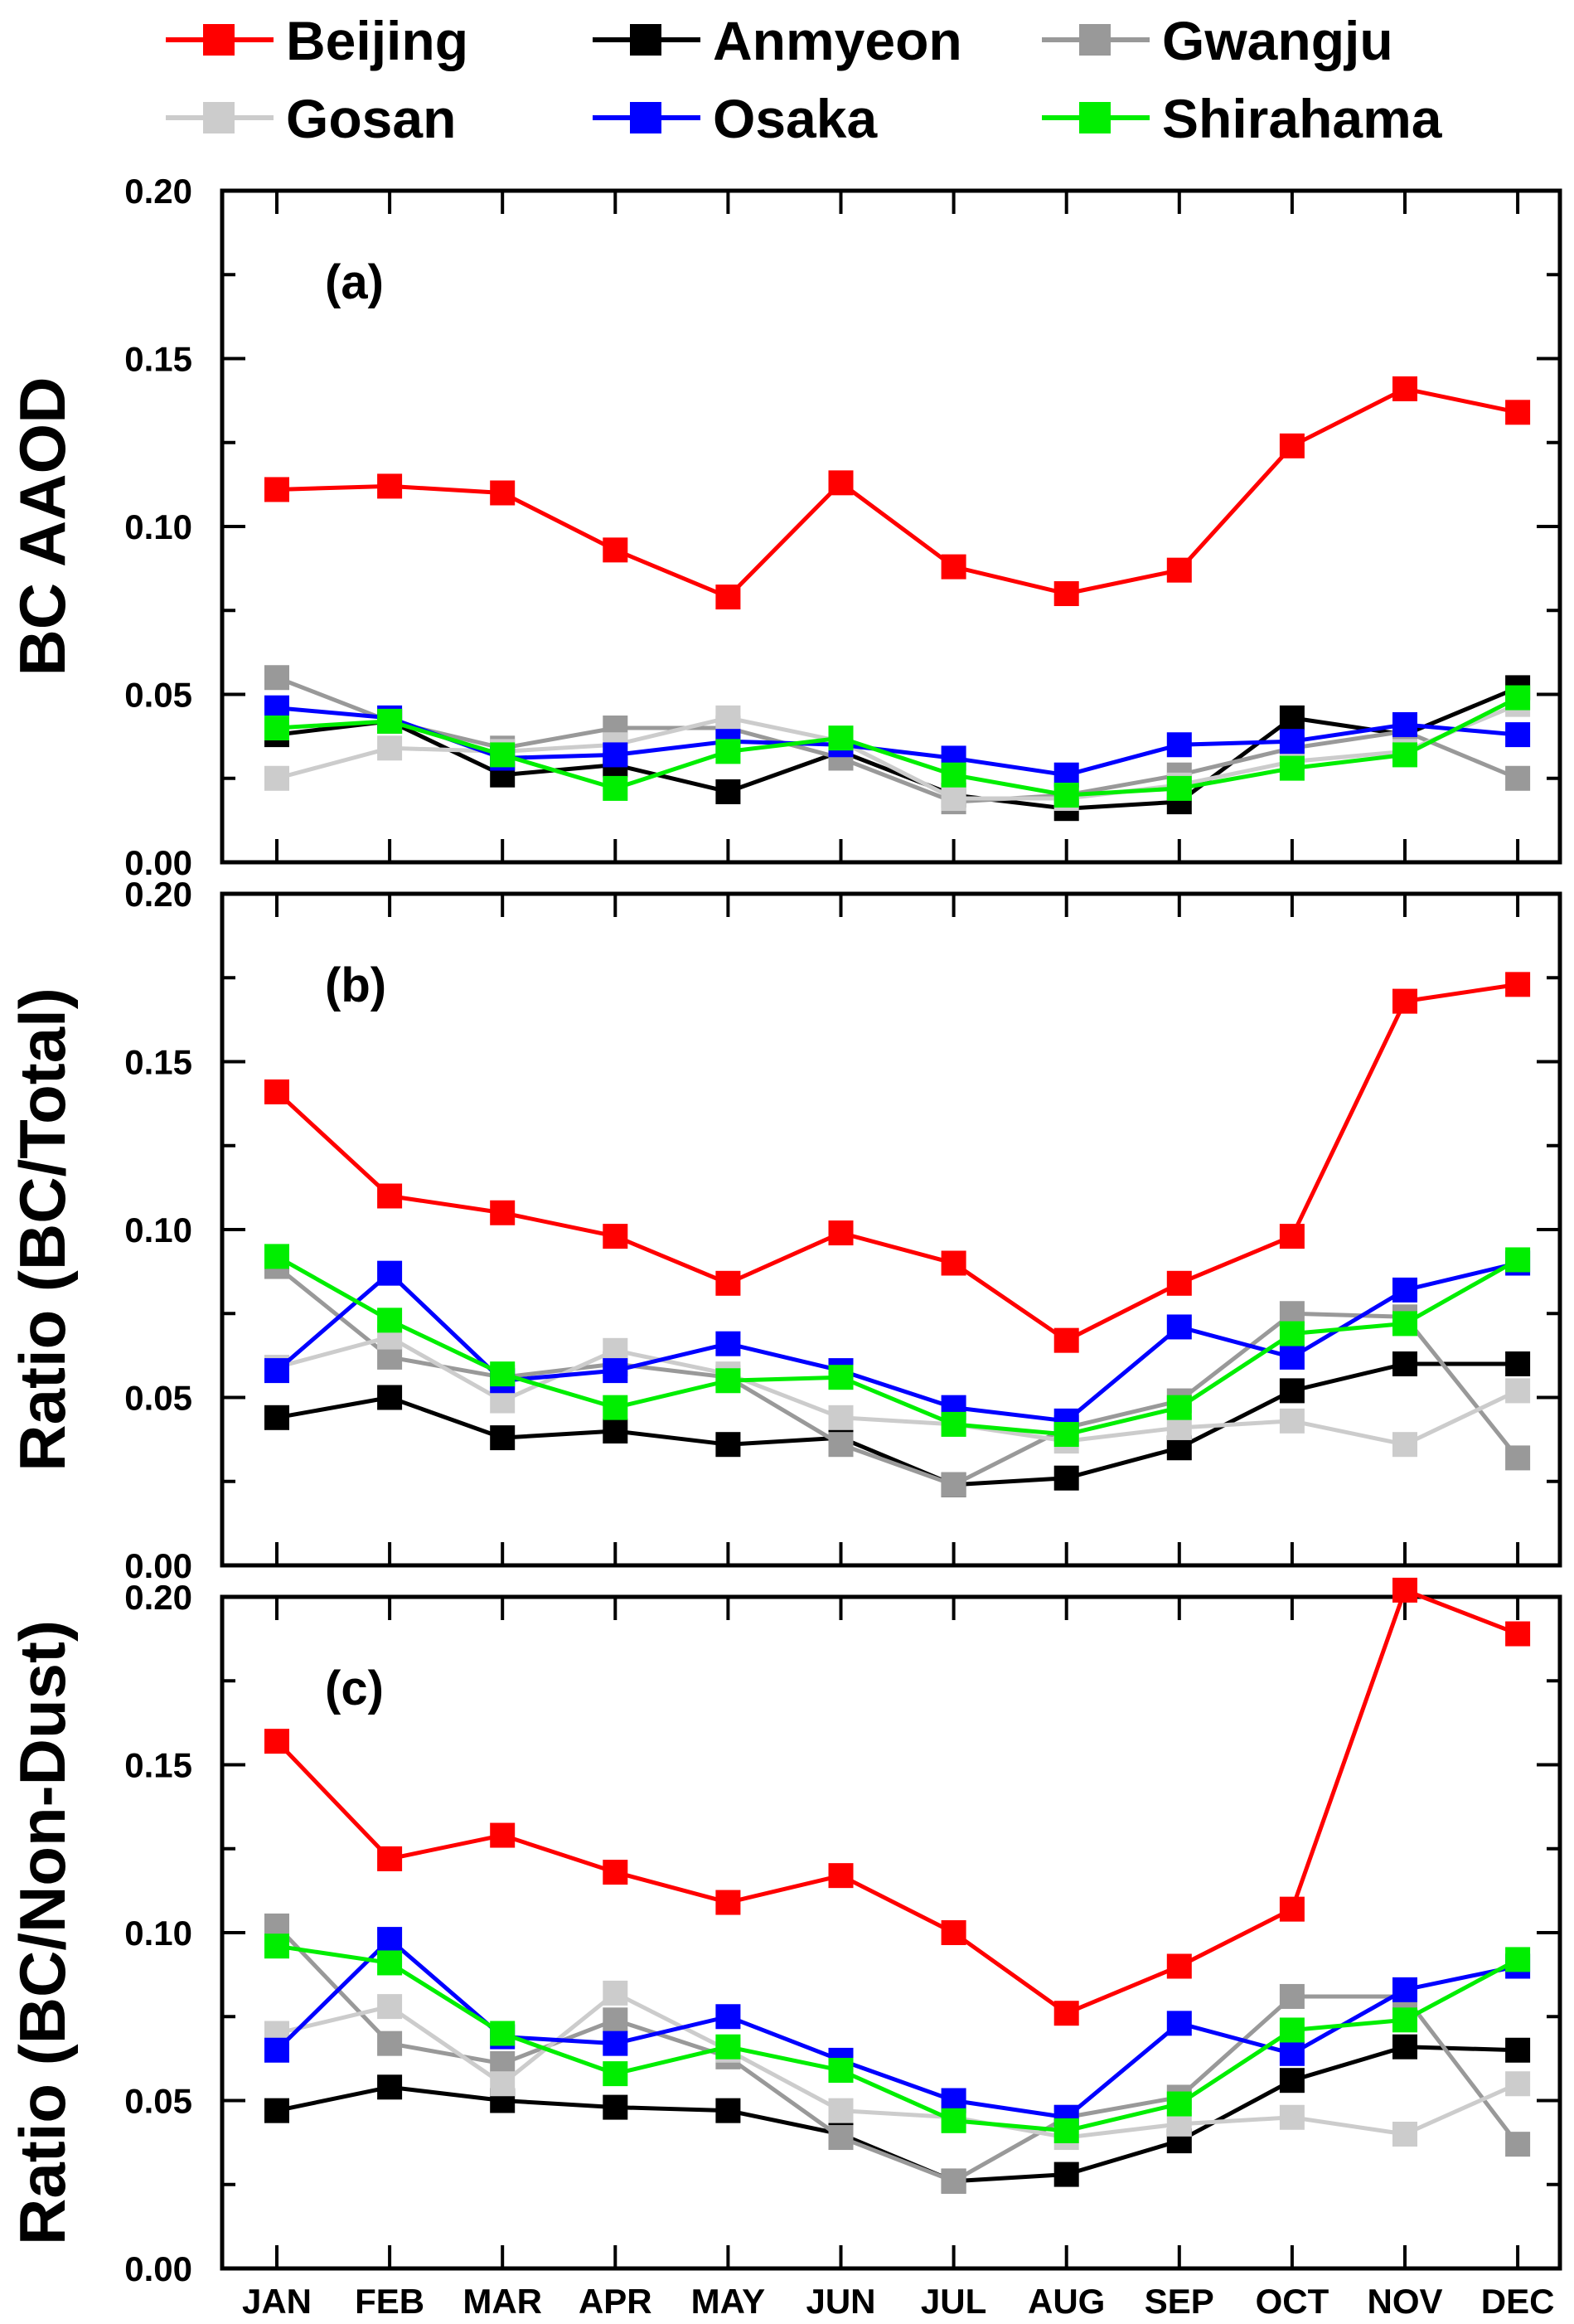 The width and height of the screenshot is (1574, 2324). What do you see at coordinates (841, 2138) in the screenshot?
I see `point-gwangju-jun` at bounding box center [841, 2138].